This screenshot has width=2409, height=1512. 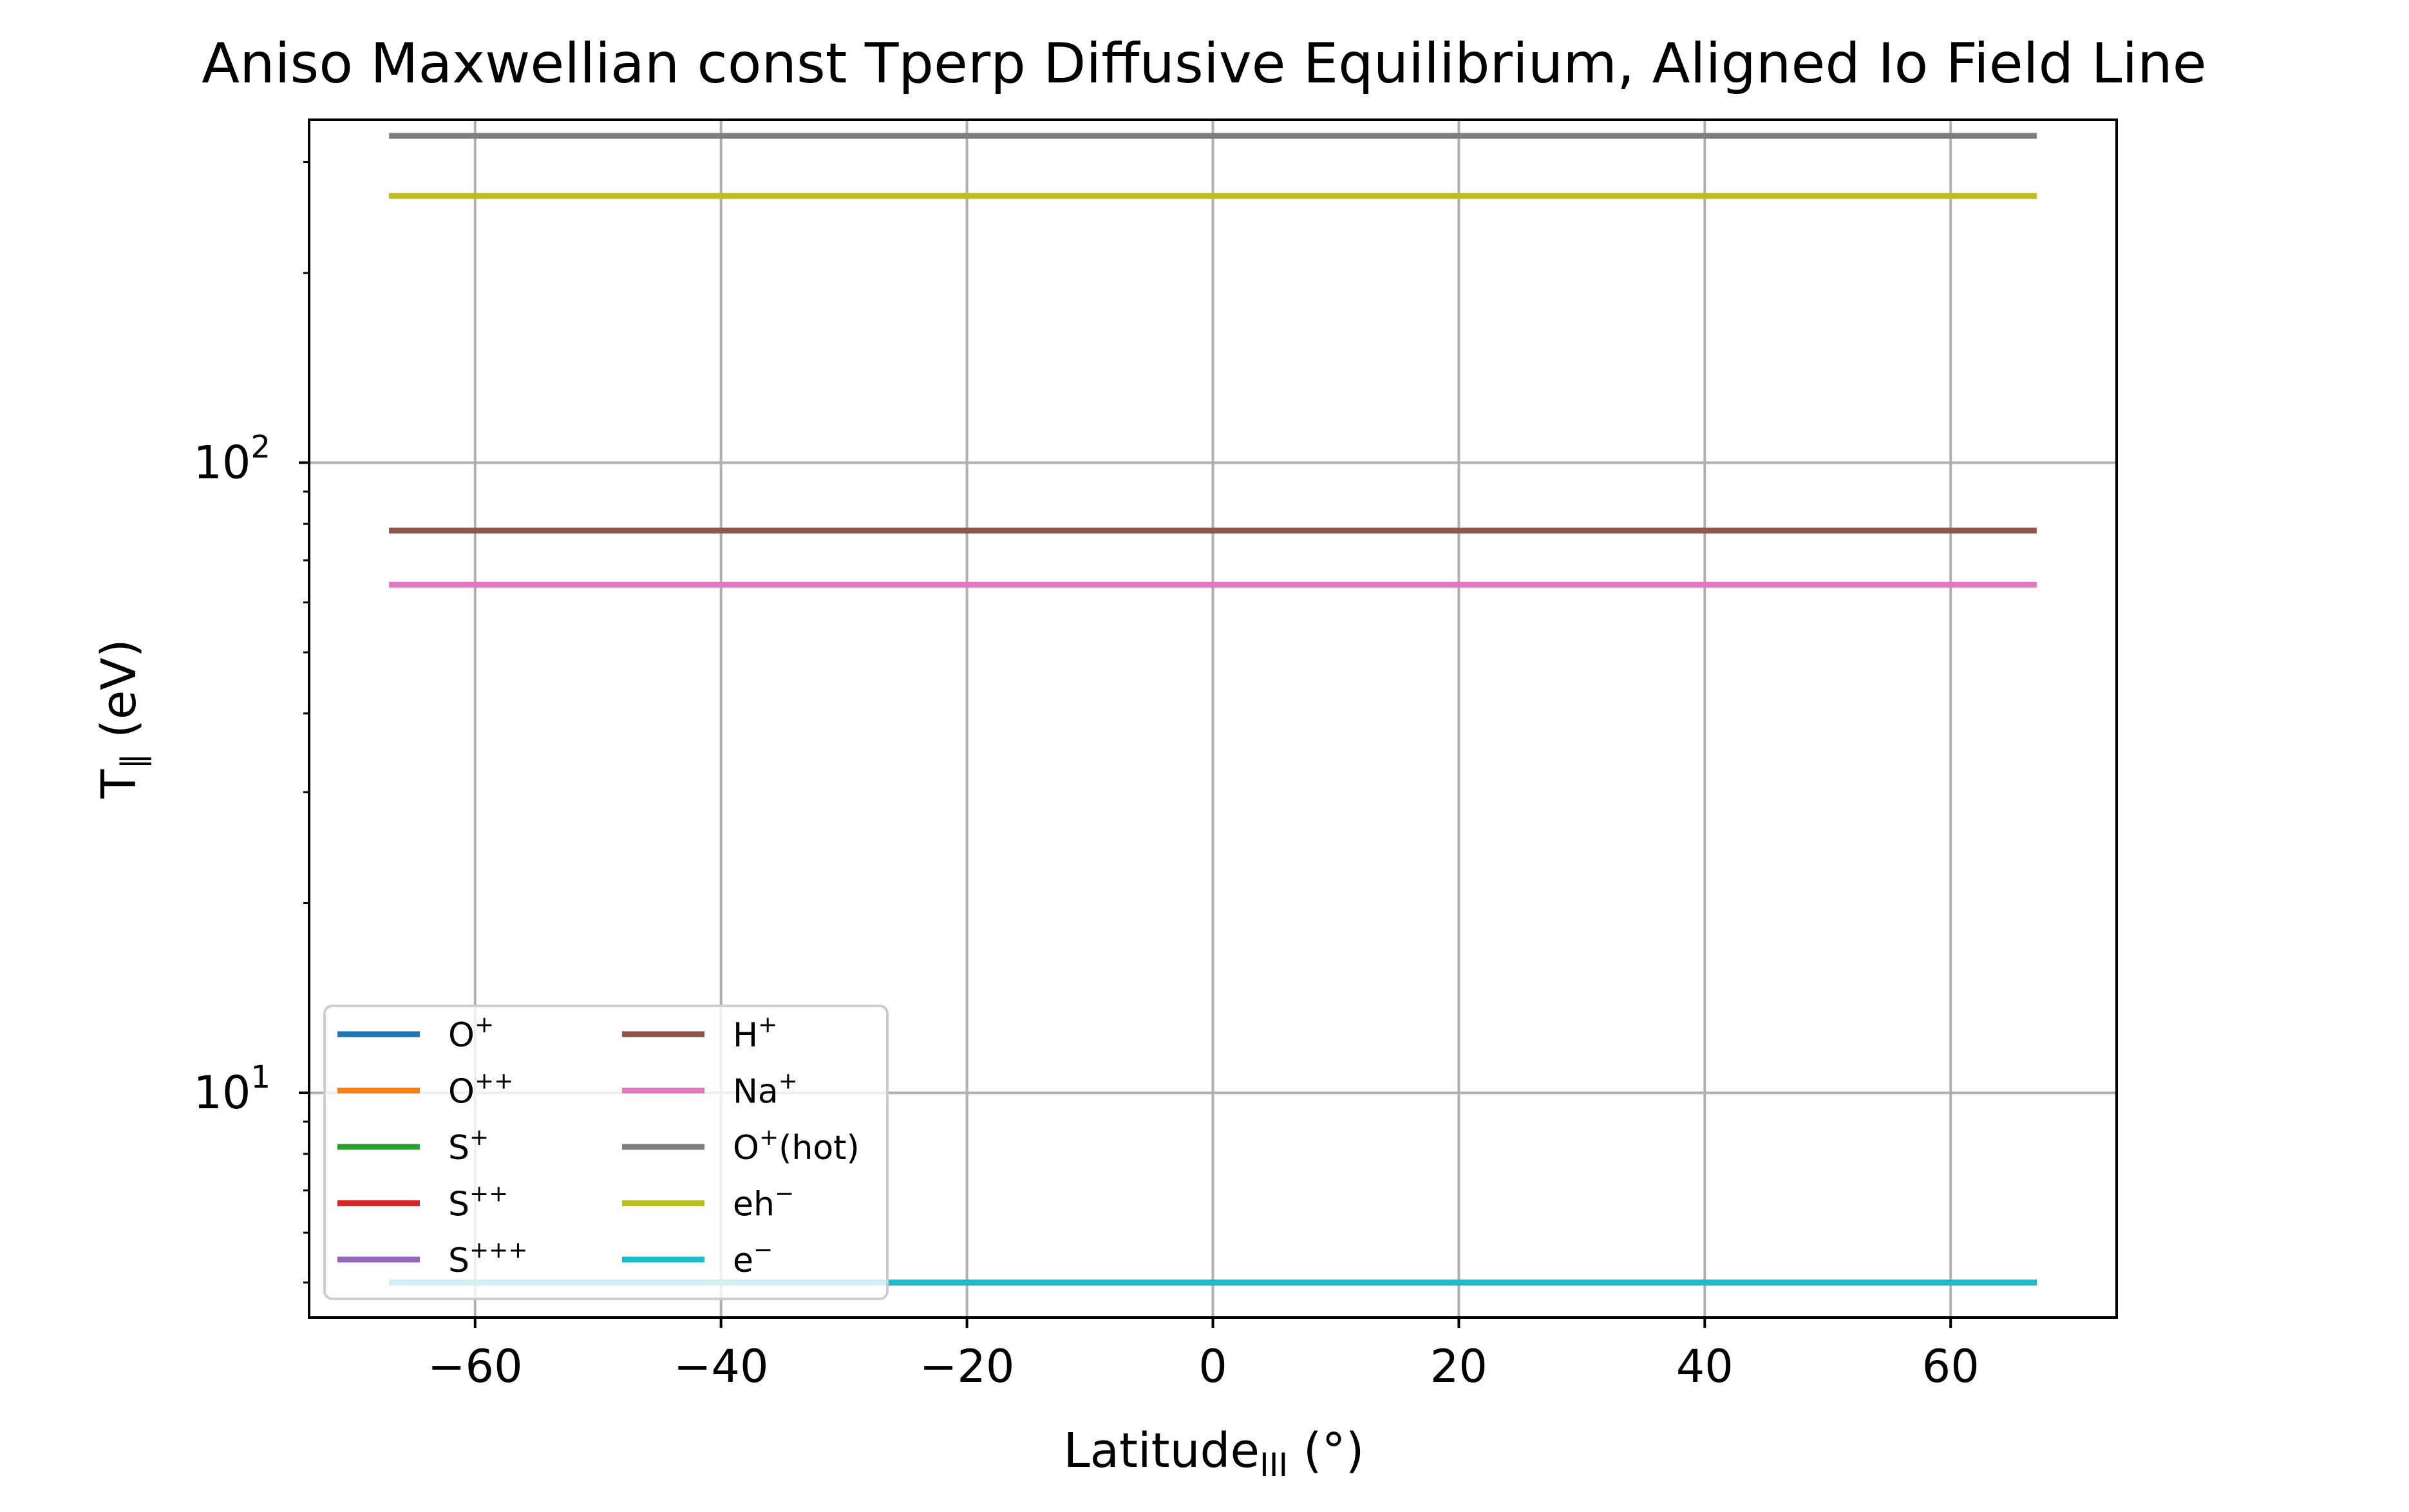 I want to click on x-tick-label: 40, so click(x=1705, y=1366).